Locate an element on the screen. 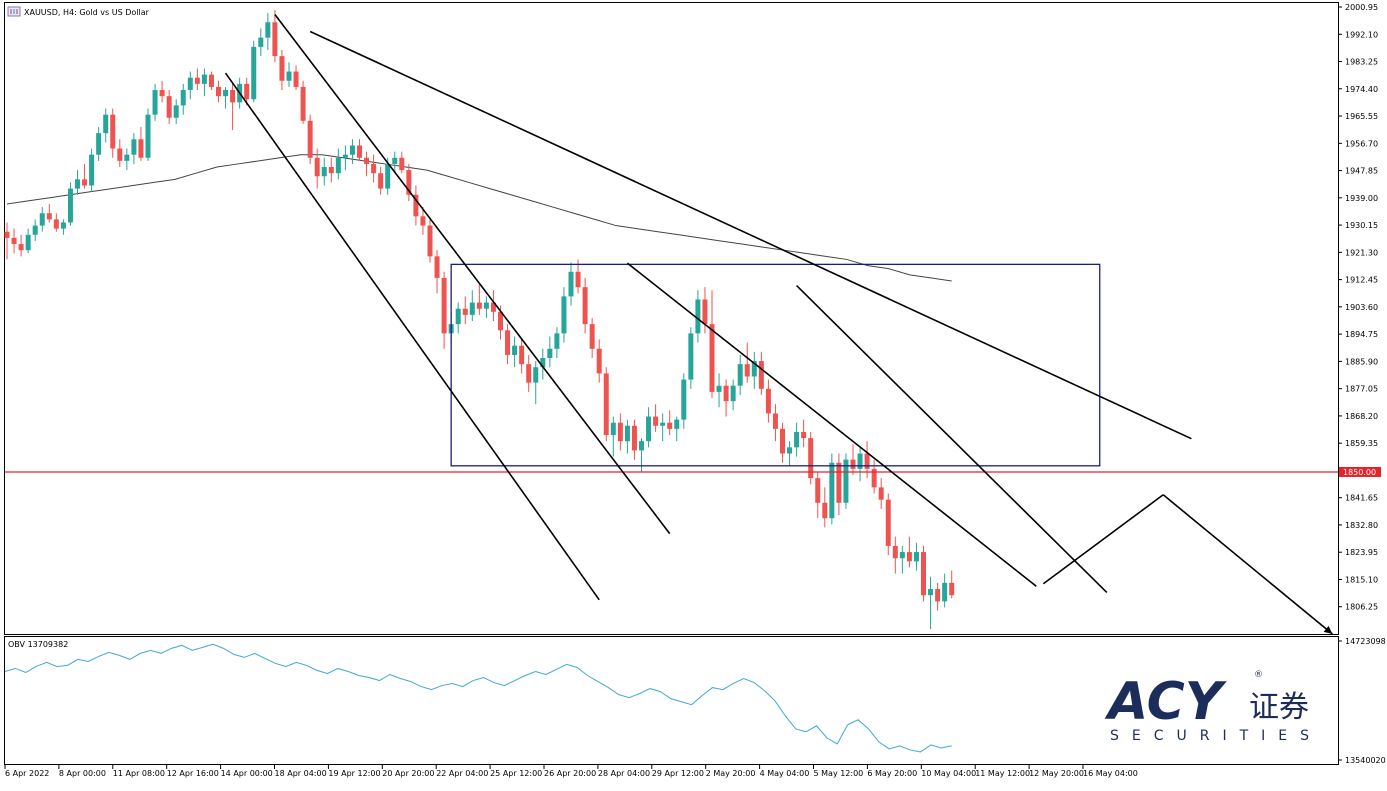 This screenshot has height=791, width=1387. price-tick-label: 1832.80 is located at coordinates (1361, 525).